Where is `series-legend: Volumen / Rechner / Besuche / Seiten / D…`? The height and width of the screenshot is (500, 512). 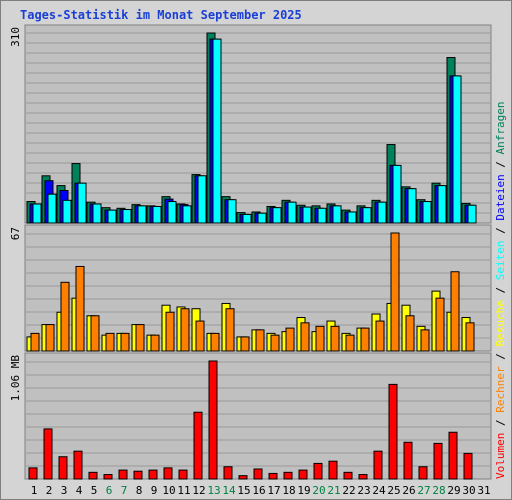 series-legend: Volumen / Rechner / Besuche / Seiten / D… is located at coordinates (500, 290).